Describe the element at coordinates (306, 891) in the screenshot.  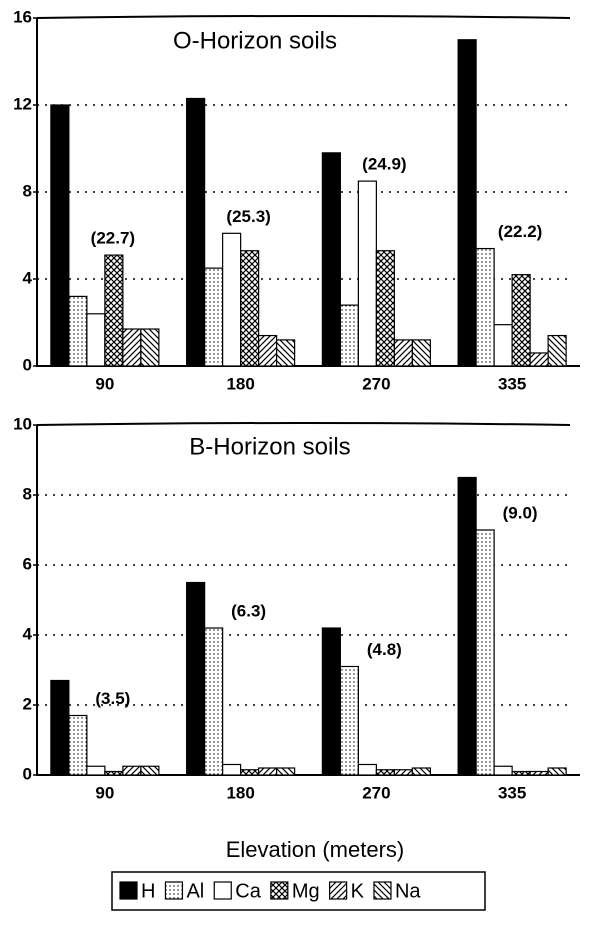
I see `legend-label: Mg` at that location.